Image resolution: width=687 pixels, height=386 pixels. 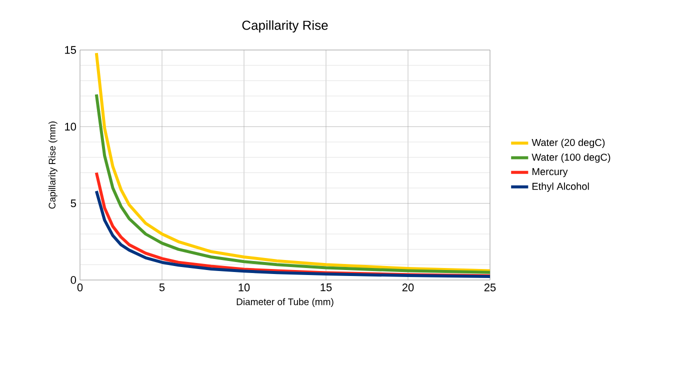 What do you see at coordinates (560, 187) in the screenshot?
I see `legend-label: Ethyl Alcohol` at bounding box center [560, 187].